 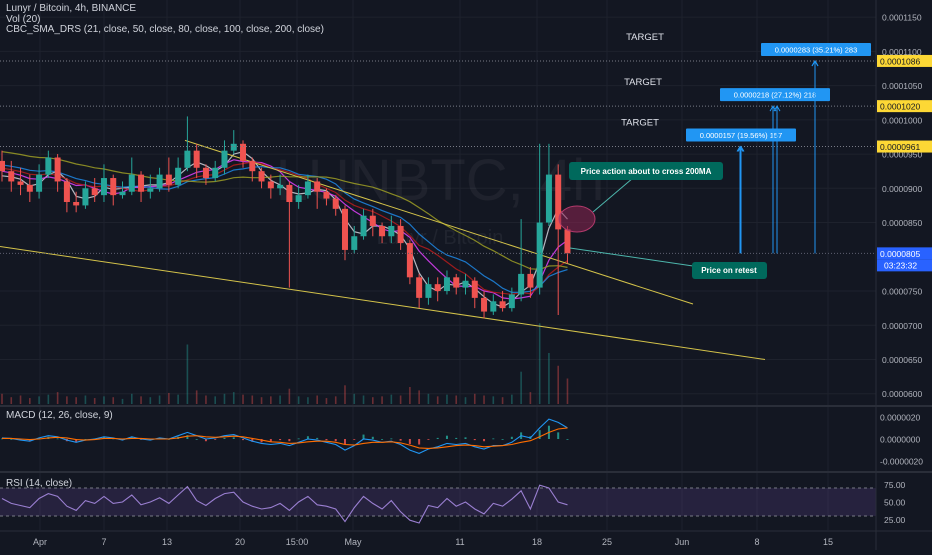 I want to click on highlight-ellipse, so click(x=577, y=219).